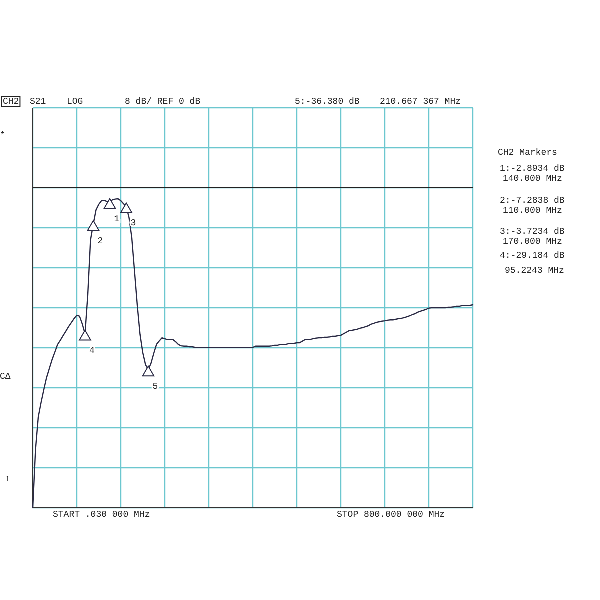 The width and height of the screenshot is (600, 600). I want to click on text: 170.000 MHz, so click(532, 242).